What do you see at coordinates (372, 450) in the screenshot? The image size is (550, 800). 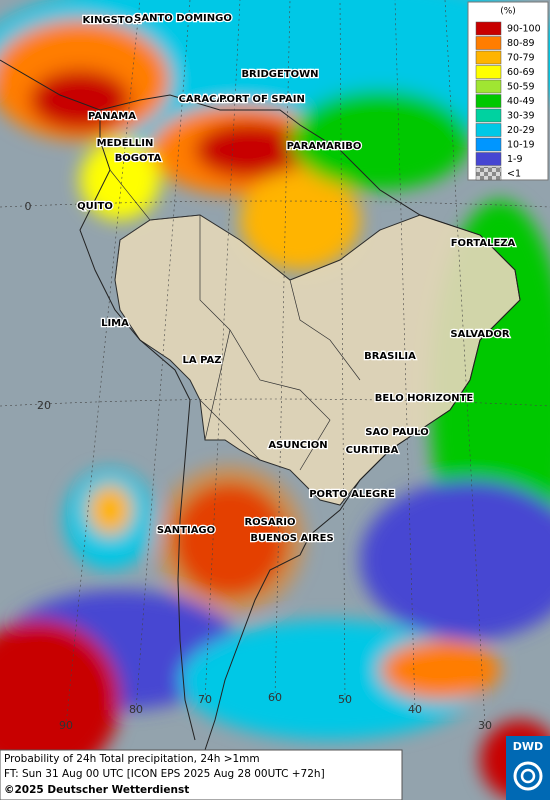 I see `city-label: CURITIBA` at bounding box center [372, 450].